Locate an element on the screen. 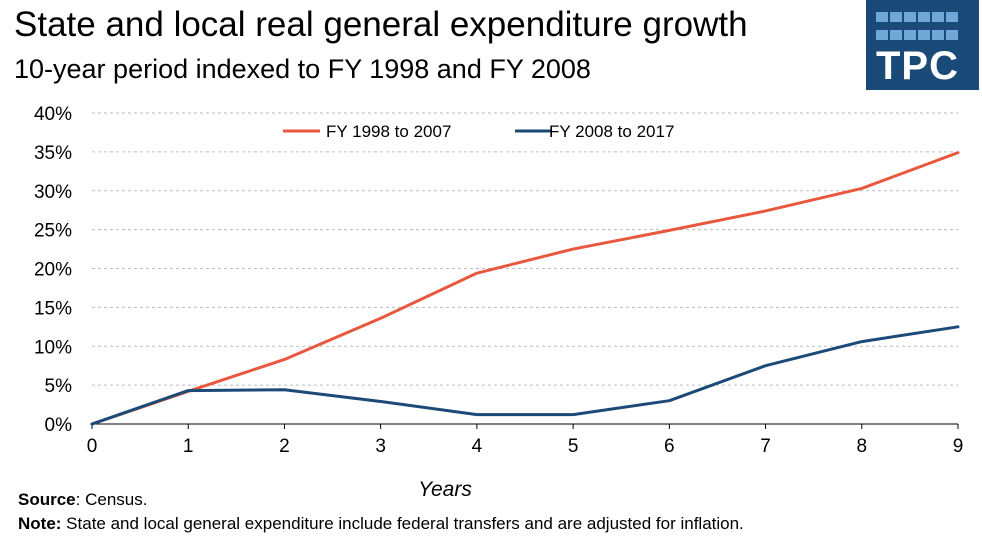 Image resolution: width=982 pixels, height=544 pixels. y-tick-label: 25% is located at coordinates (53, 231).